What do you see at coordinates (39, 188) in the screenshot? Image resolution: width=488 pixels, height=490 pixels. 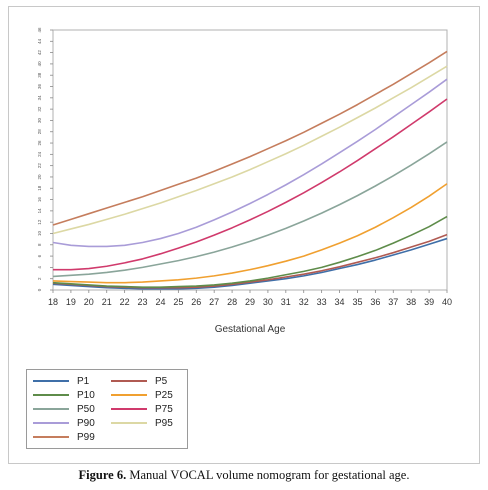 I see `y-tick-label: 18` at bounding box center [39, 188].